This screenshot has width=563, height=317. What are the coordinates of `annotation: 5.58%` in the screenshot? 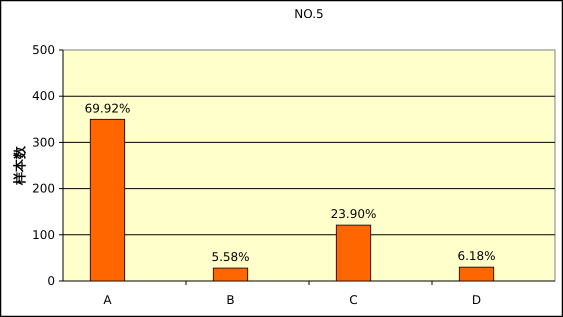 It's located at (230, 257).